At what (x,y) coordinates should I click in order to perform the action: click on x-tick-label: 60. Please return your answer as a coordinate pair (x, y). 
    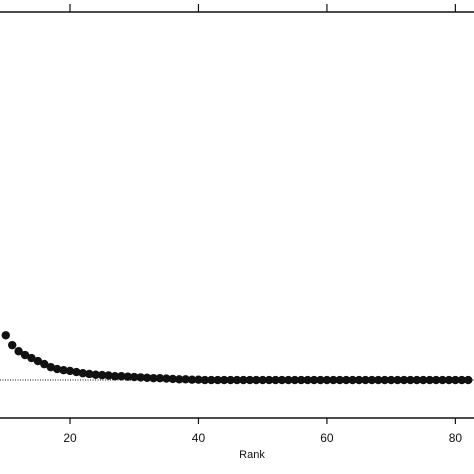
    Looking at the image, I should click on (327, 438).